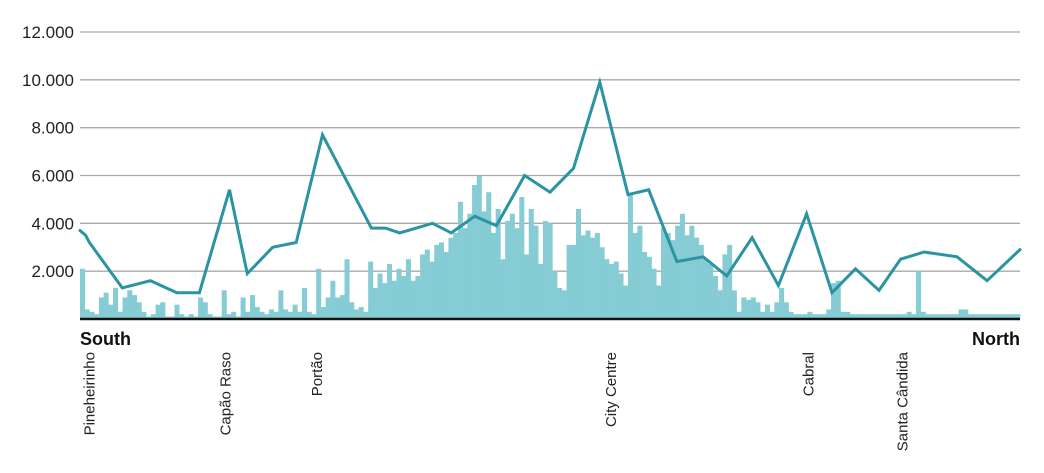 The height and width of the screenshot is (473, 1044). What do you see at coordinates (52, 223) in the screenshot?
I see `y-tick-label-1: 4.000` at bounding box center [52, 223].